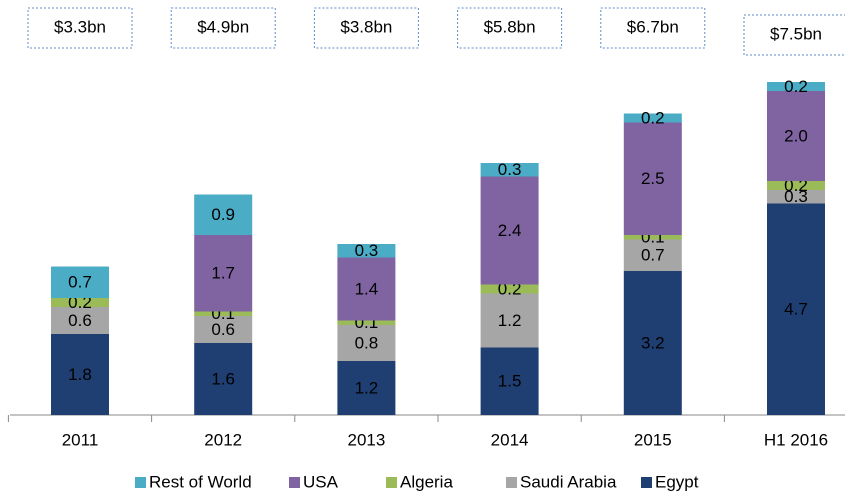 This screenshot has height=497, width=845. I want to click on x-tick-label: 2013, so click(366, 439).